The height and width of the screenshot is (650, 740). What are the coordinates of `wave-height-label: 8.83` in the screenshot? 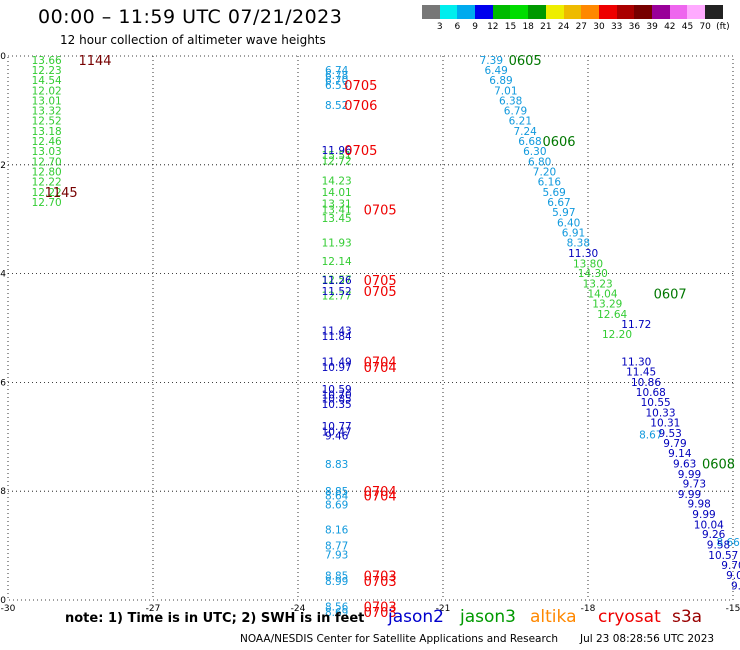 It's located at (336, 465).